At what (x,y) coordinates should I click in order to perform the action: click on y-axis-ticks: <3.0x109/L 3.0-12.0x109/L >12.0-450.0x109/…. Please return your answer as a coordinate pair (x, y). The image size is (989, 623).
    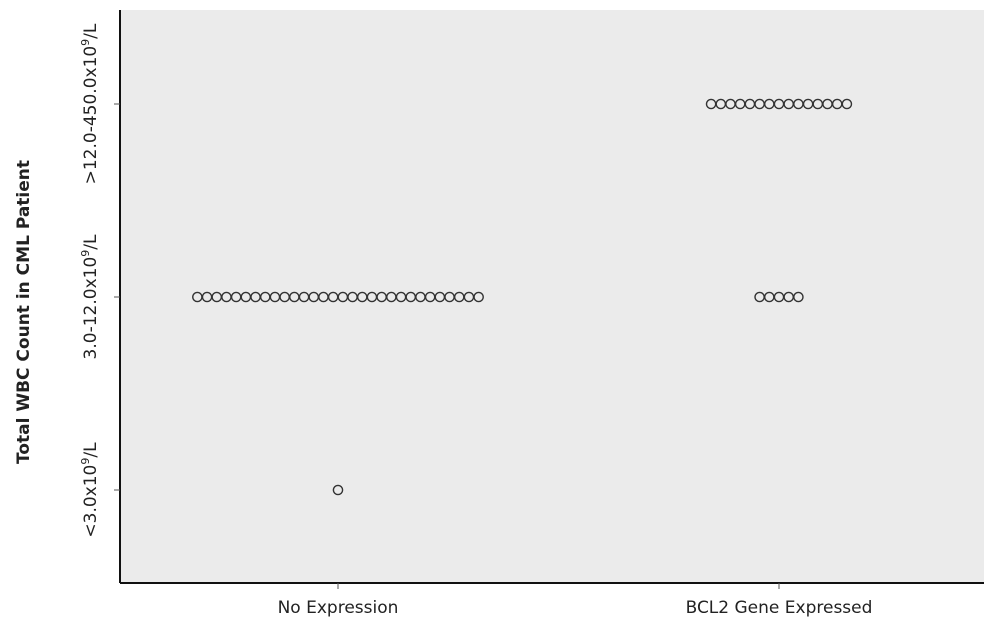
    Looking at the image, I should click on (99, 280).